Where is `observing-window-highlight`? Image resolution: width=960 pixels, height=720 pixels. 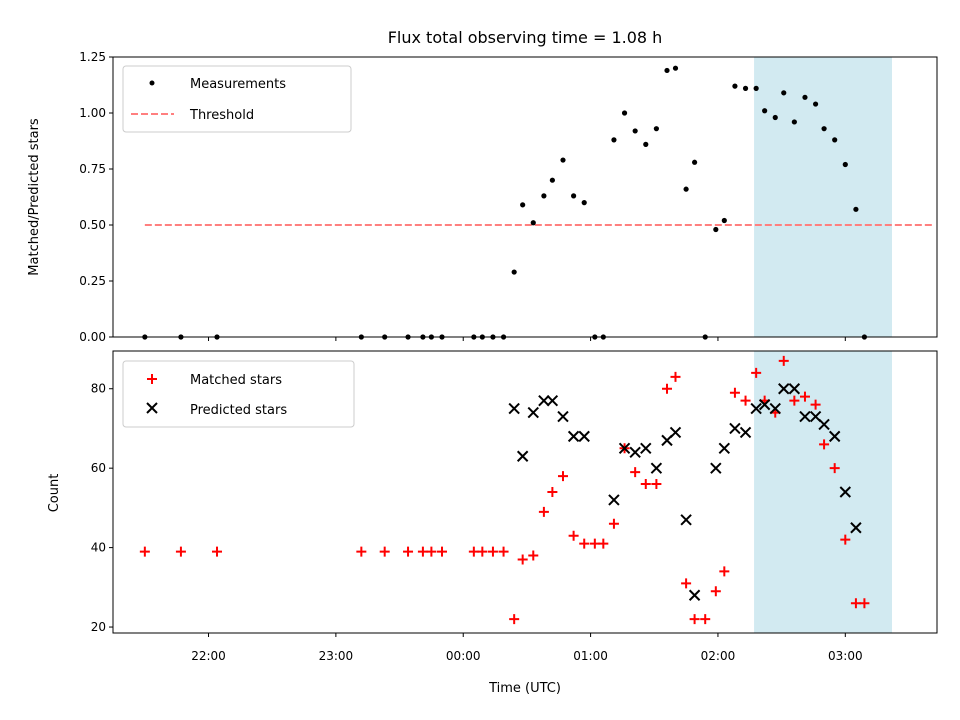 observing-window-highlight is located at coordinates (823, 197).